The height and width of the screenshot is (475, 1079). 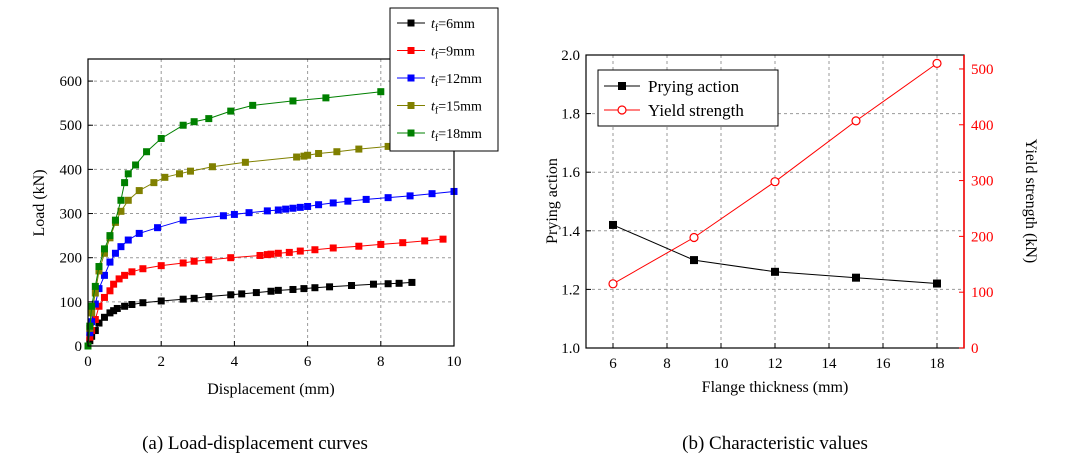 I want to click on left-legend-label: tf=15mm, so click(x=456, y=108).